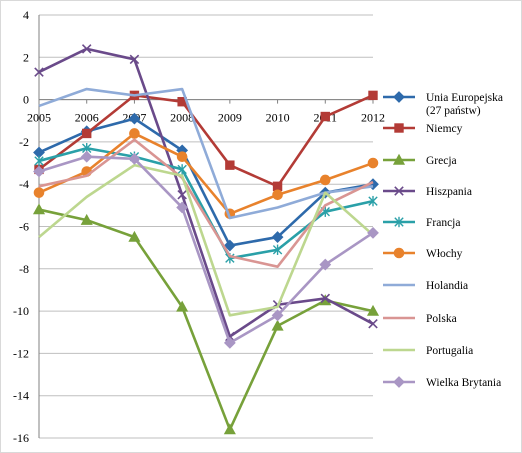 Image resolution: width=522 pixels, height=453 pixels. Describe the element at coordinates (278, 118) in the screenshot. I see `x-tick-label: 2010` at that location.